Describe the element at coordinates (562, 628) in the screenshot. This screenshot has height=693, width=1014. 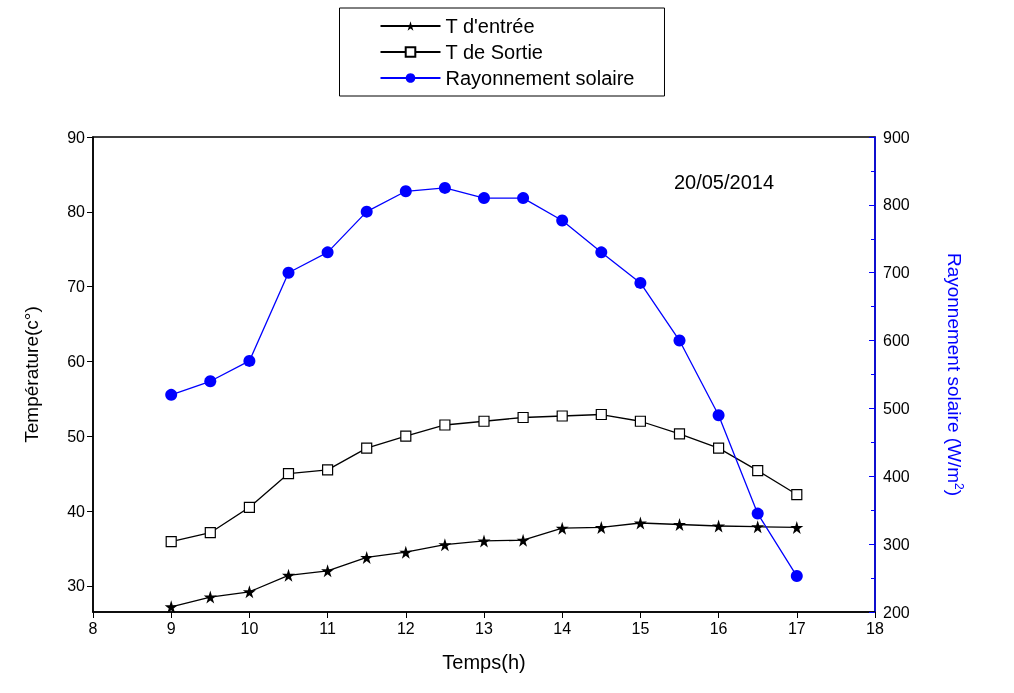
I see `x-tick-label: 14` at that location.